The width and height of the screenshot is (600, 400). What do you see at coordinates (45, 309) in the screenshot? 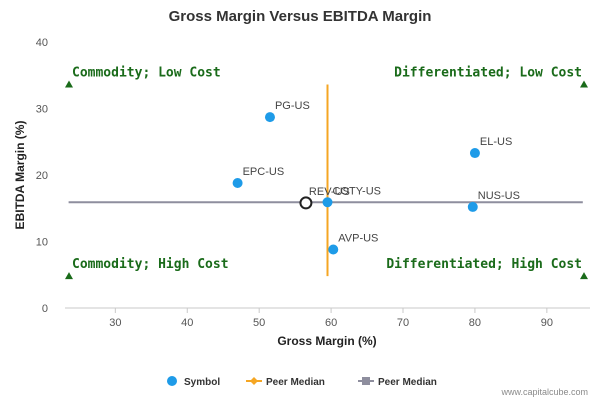
I see `y-tick-label: 0` at bounding box center [45, 309].